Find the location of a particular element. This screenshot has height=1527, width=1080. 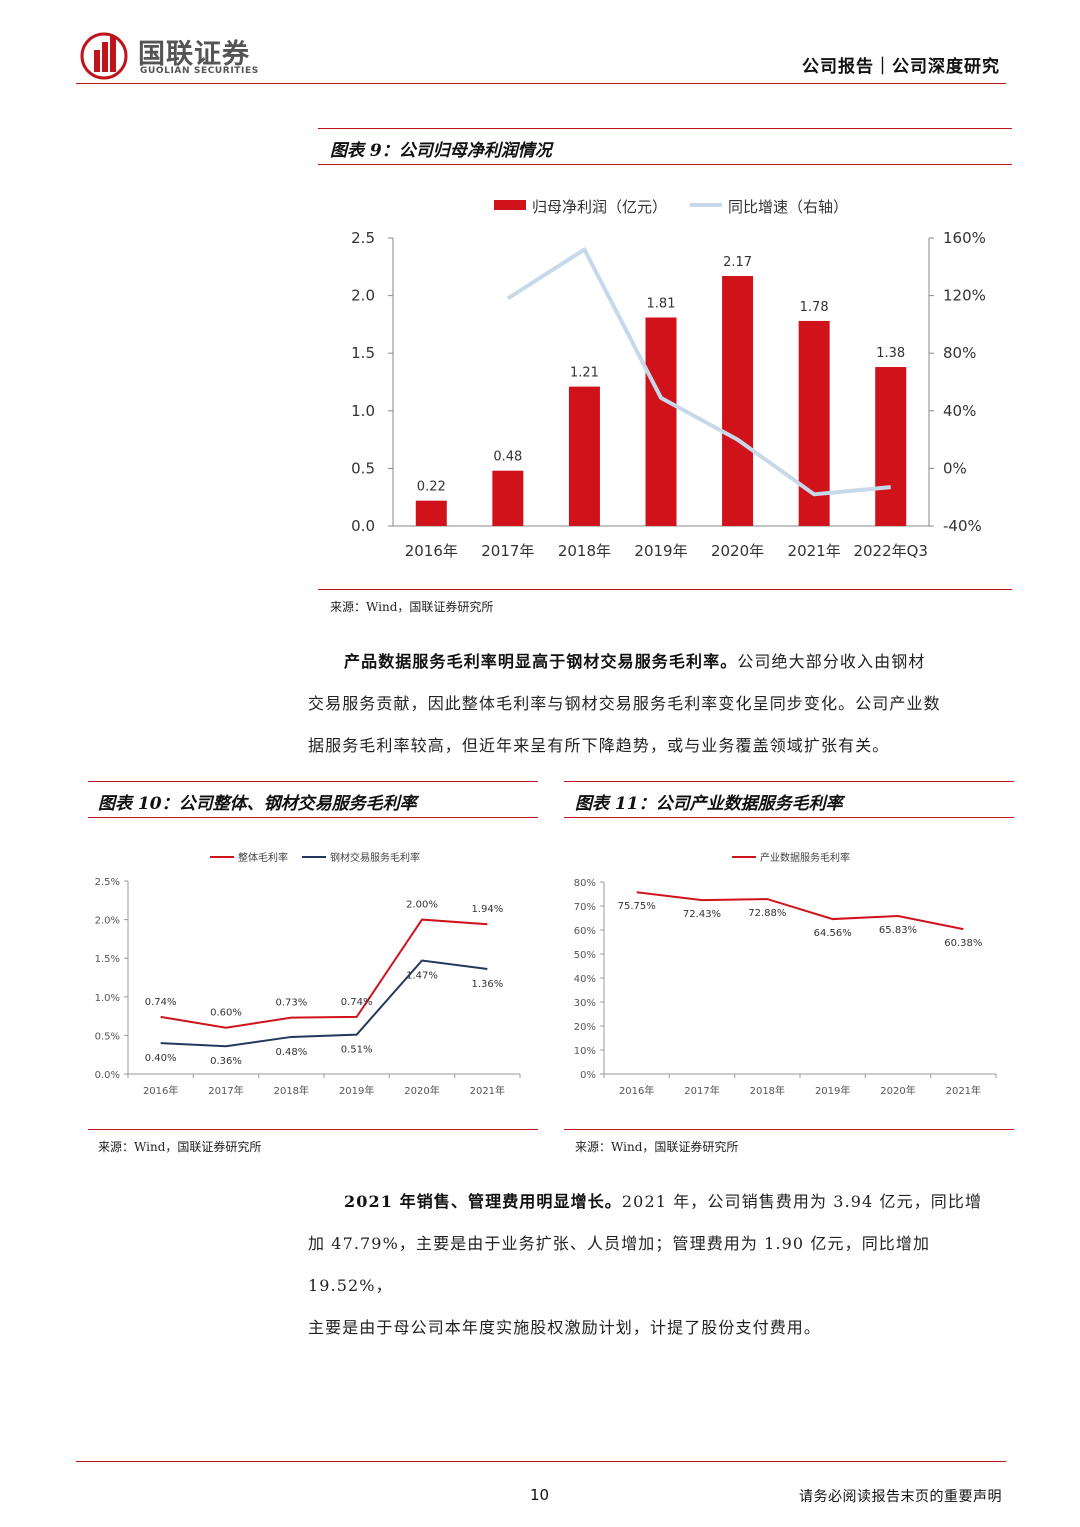

y-left-tick-label: 0.5 is located at coordinates (363, 468).